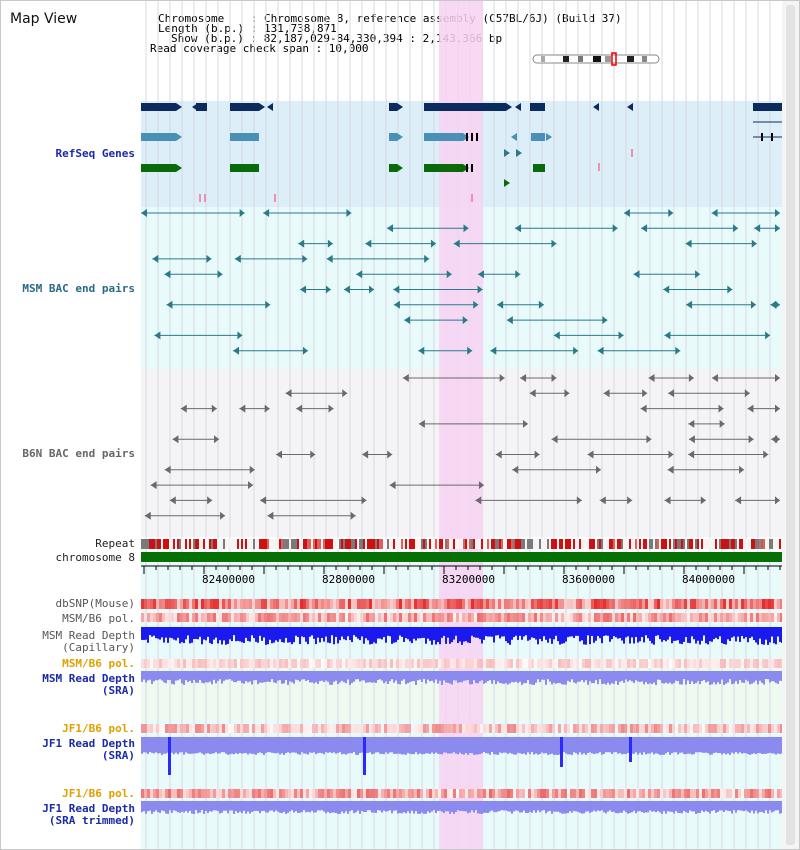  What do you see at coordinates (95, 603) in the screenshot?
I see `dbsnp-label: dbSNP(Mouse)` at bounding box center [95, 603].